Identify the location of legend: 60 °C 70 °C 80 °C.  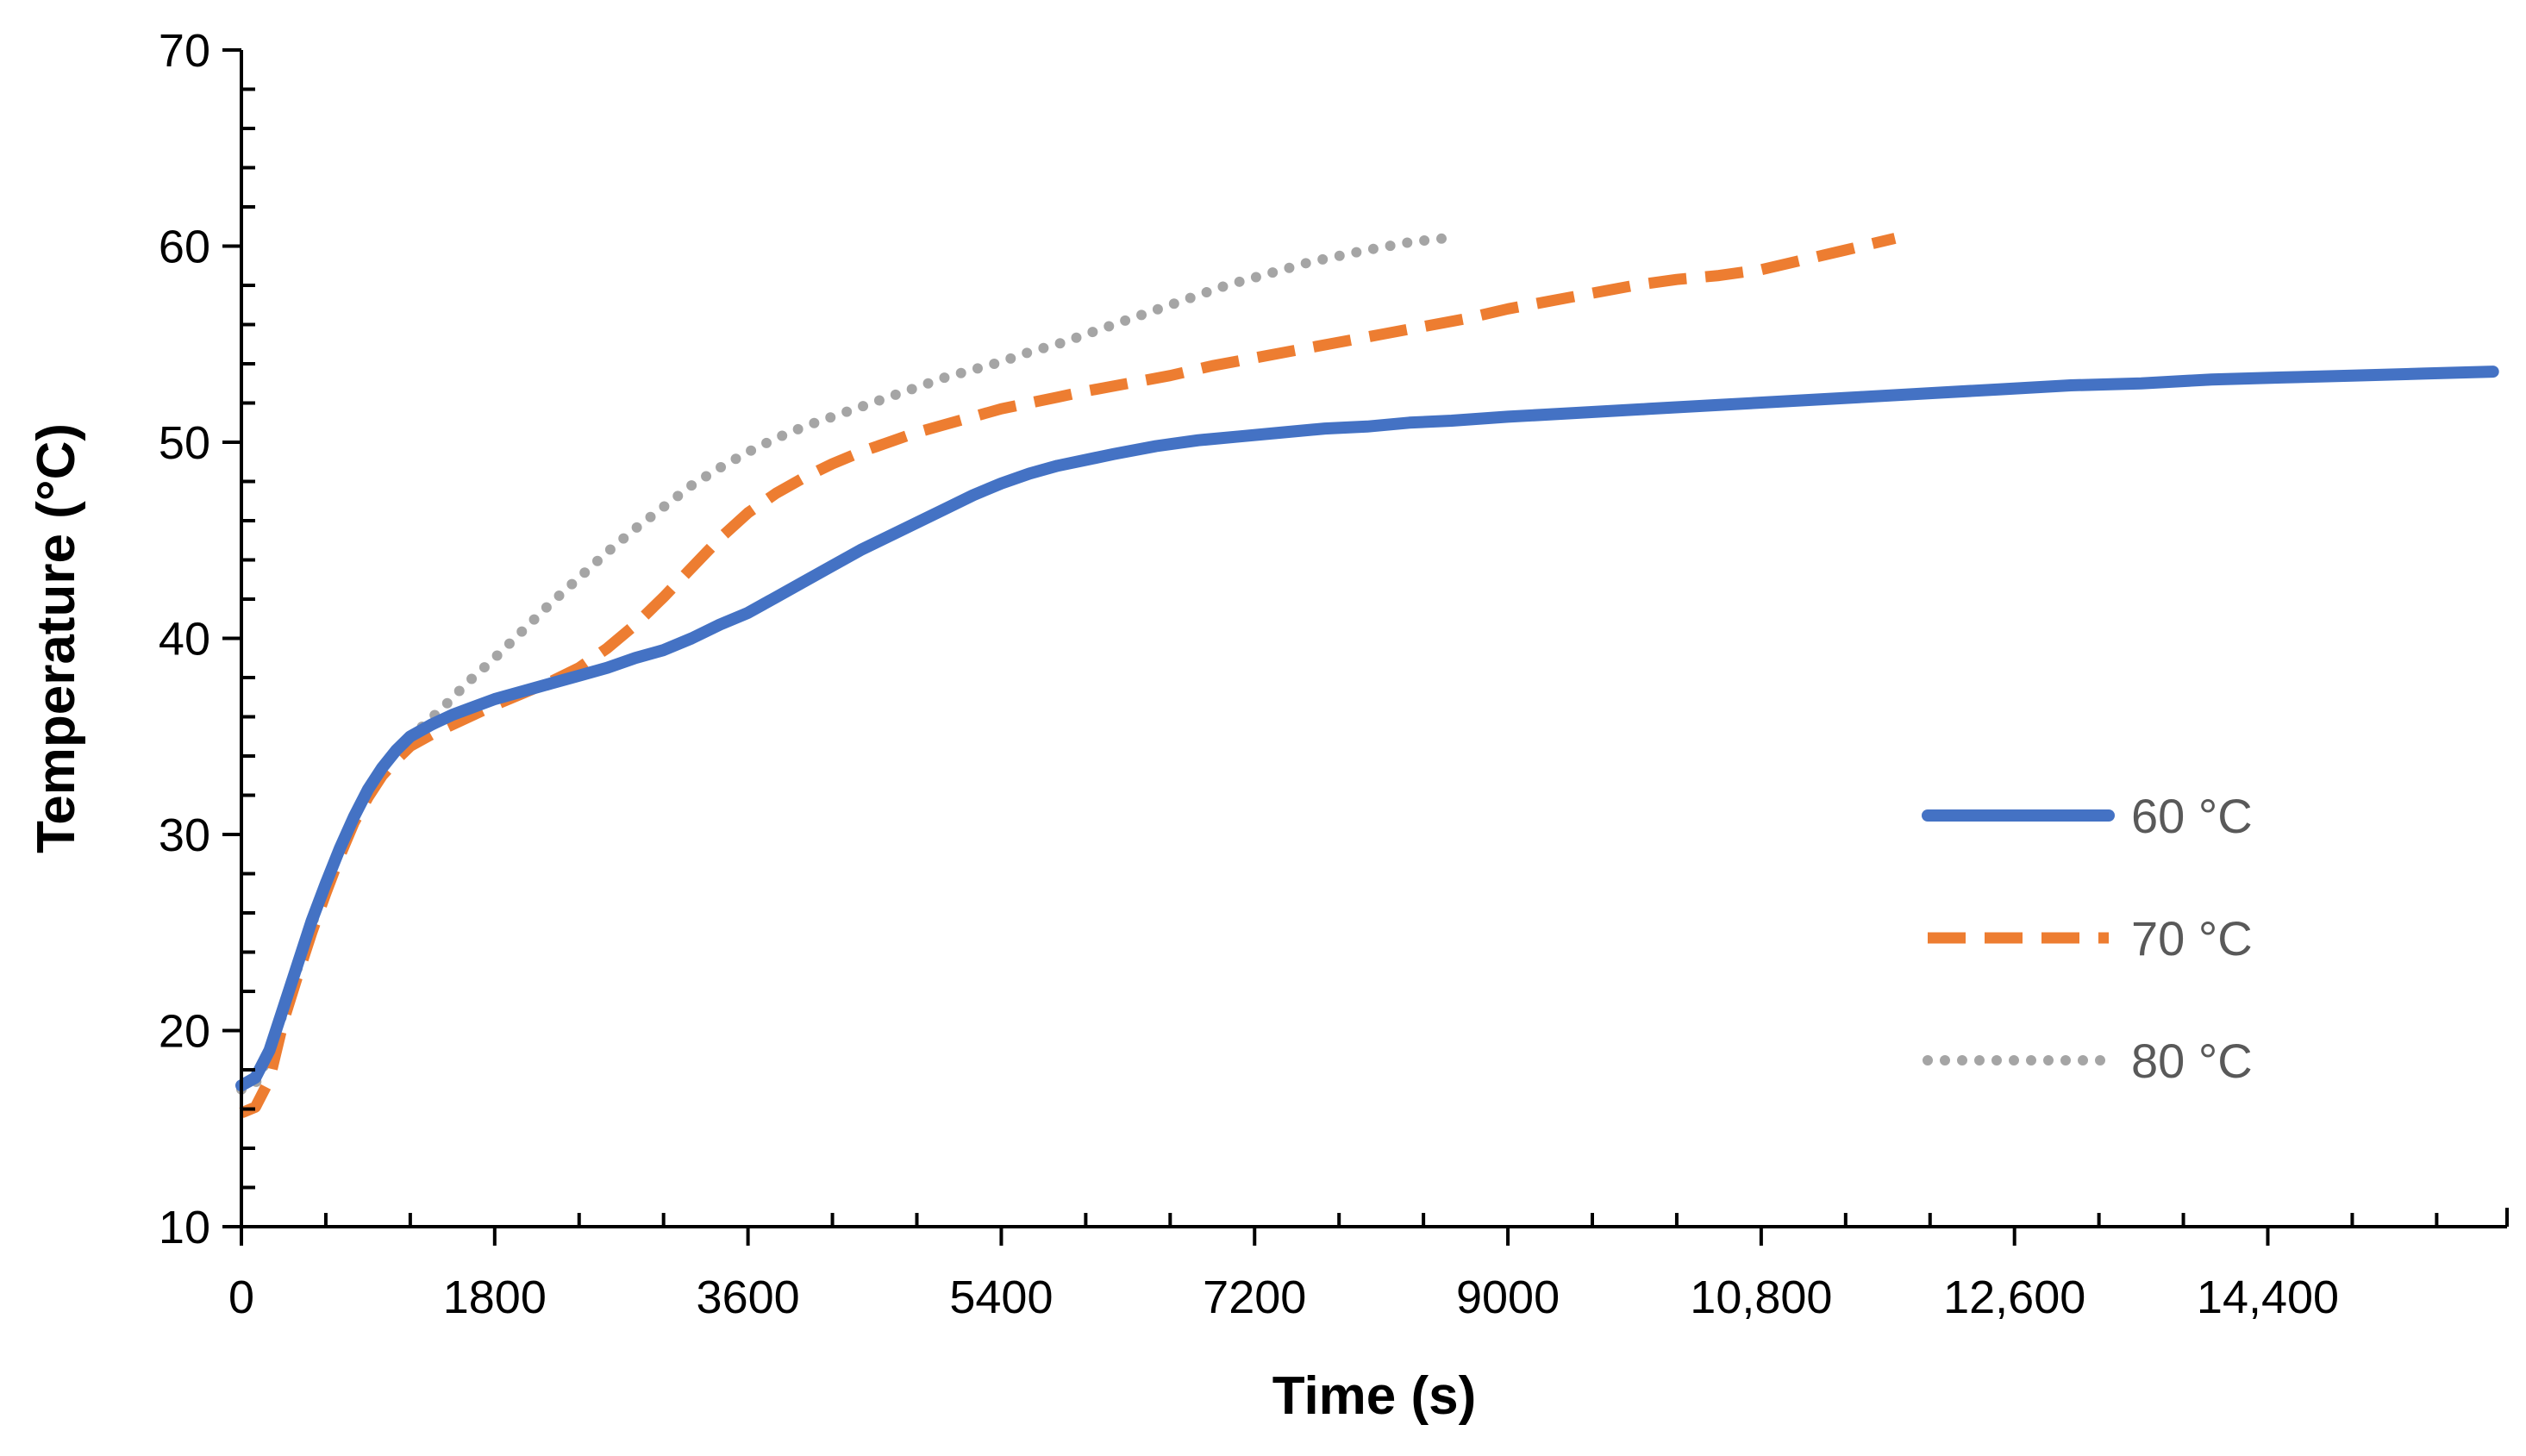
(2087, 939).